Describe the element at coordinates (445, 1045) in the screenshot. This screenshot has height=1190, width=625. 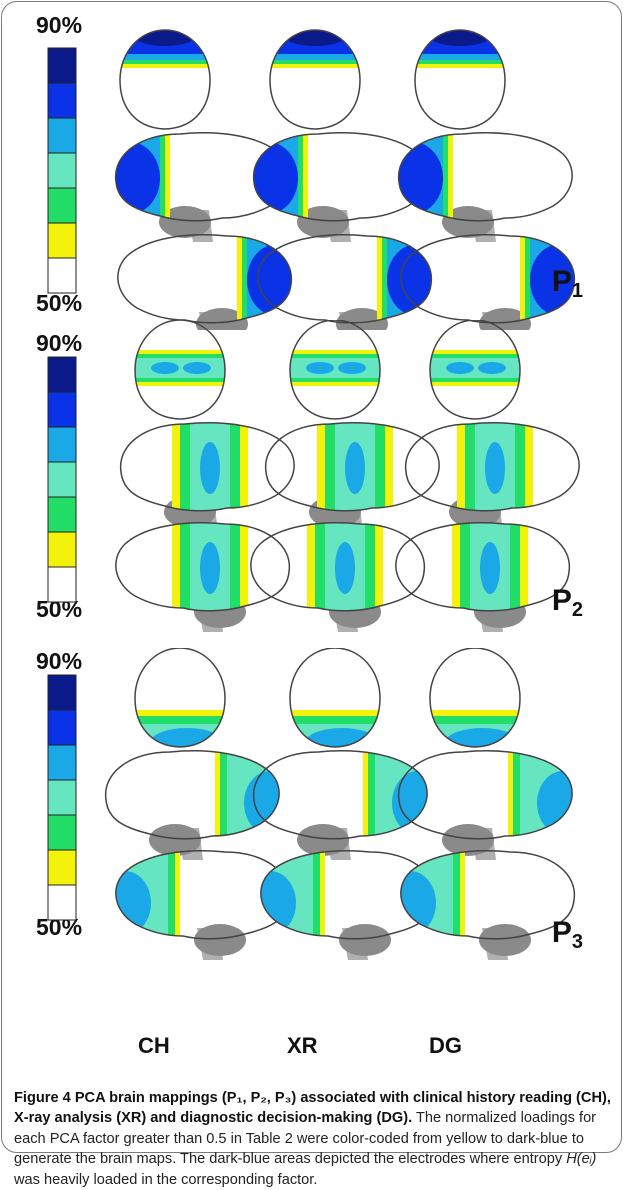
I see `column-label-dg: DG` at that location.